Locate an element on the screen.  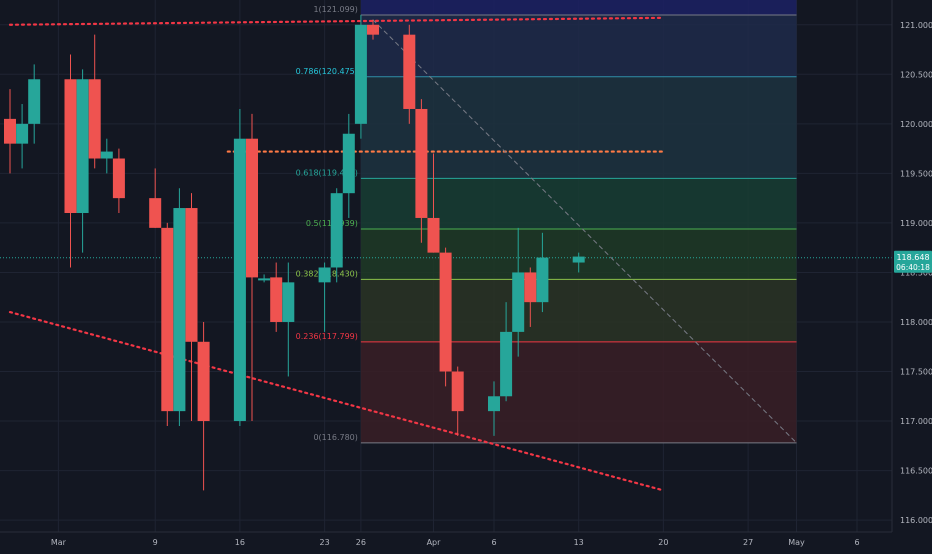
y-tick-label: 116.000 is located at coordinates (916, 520).